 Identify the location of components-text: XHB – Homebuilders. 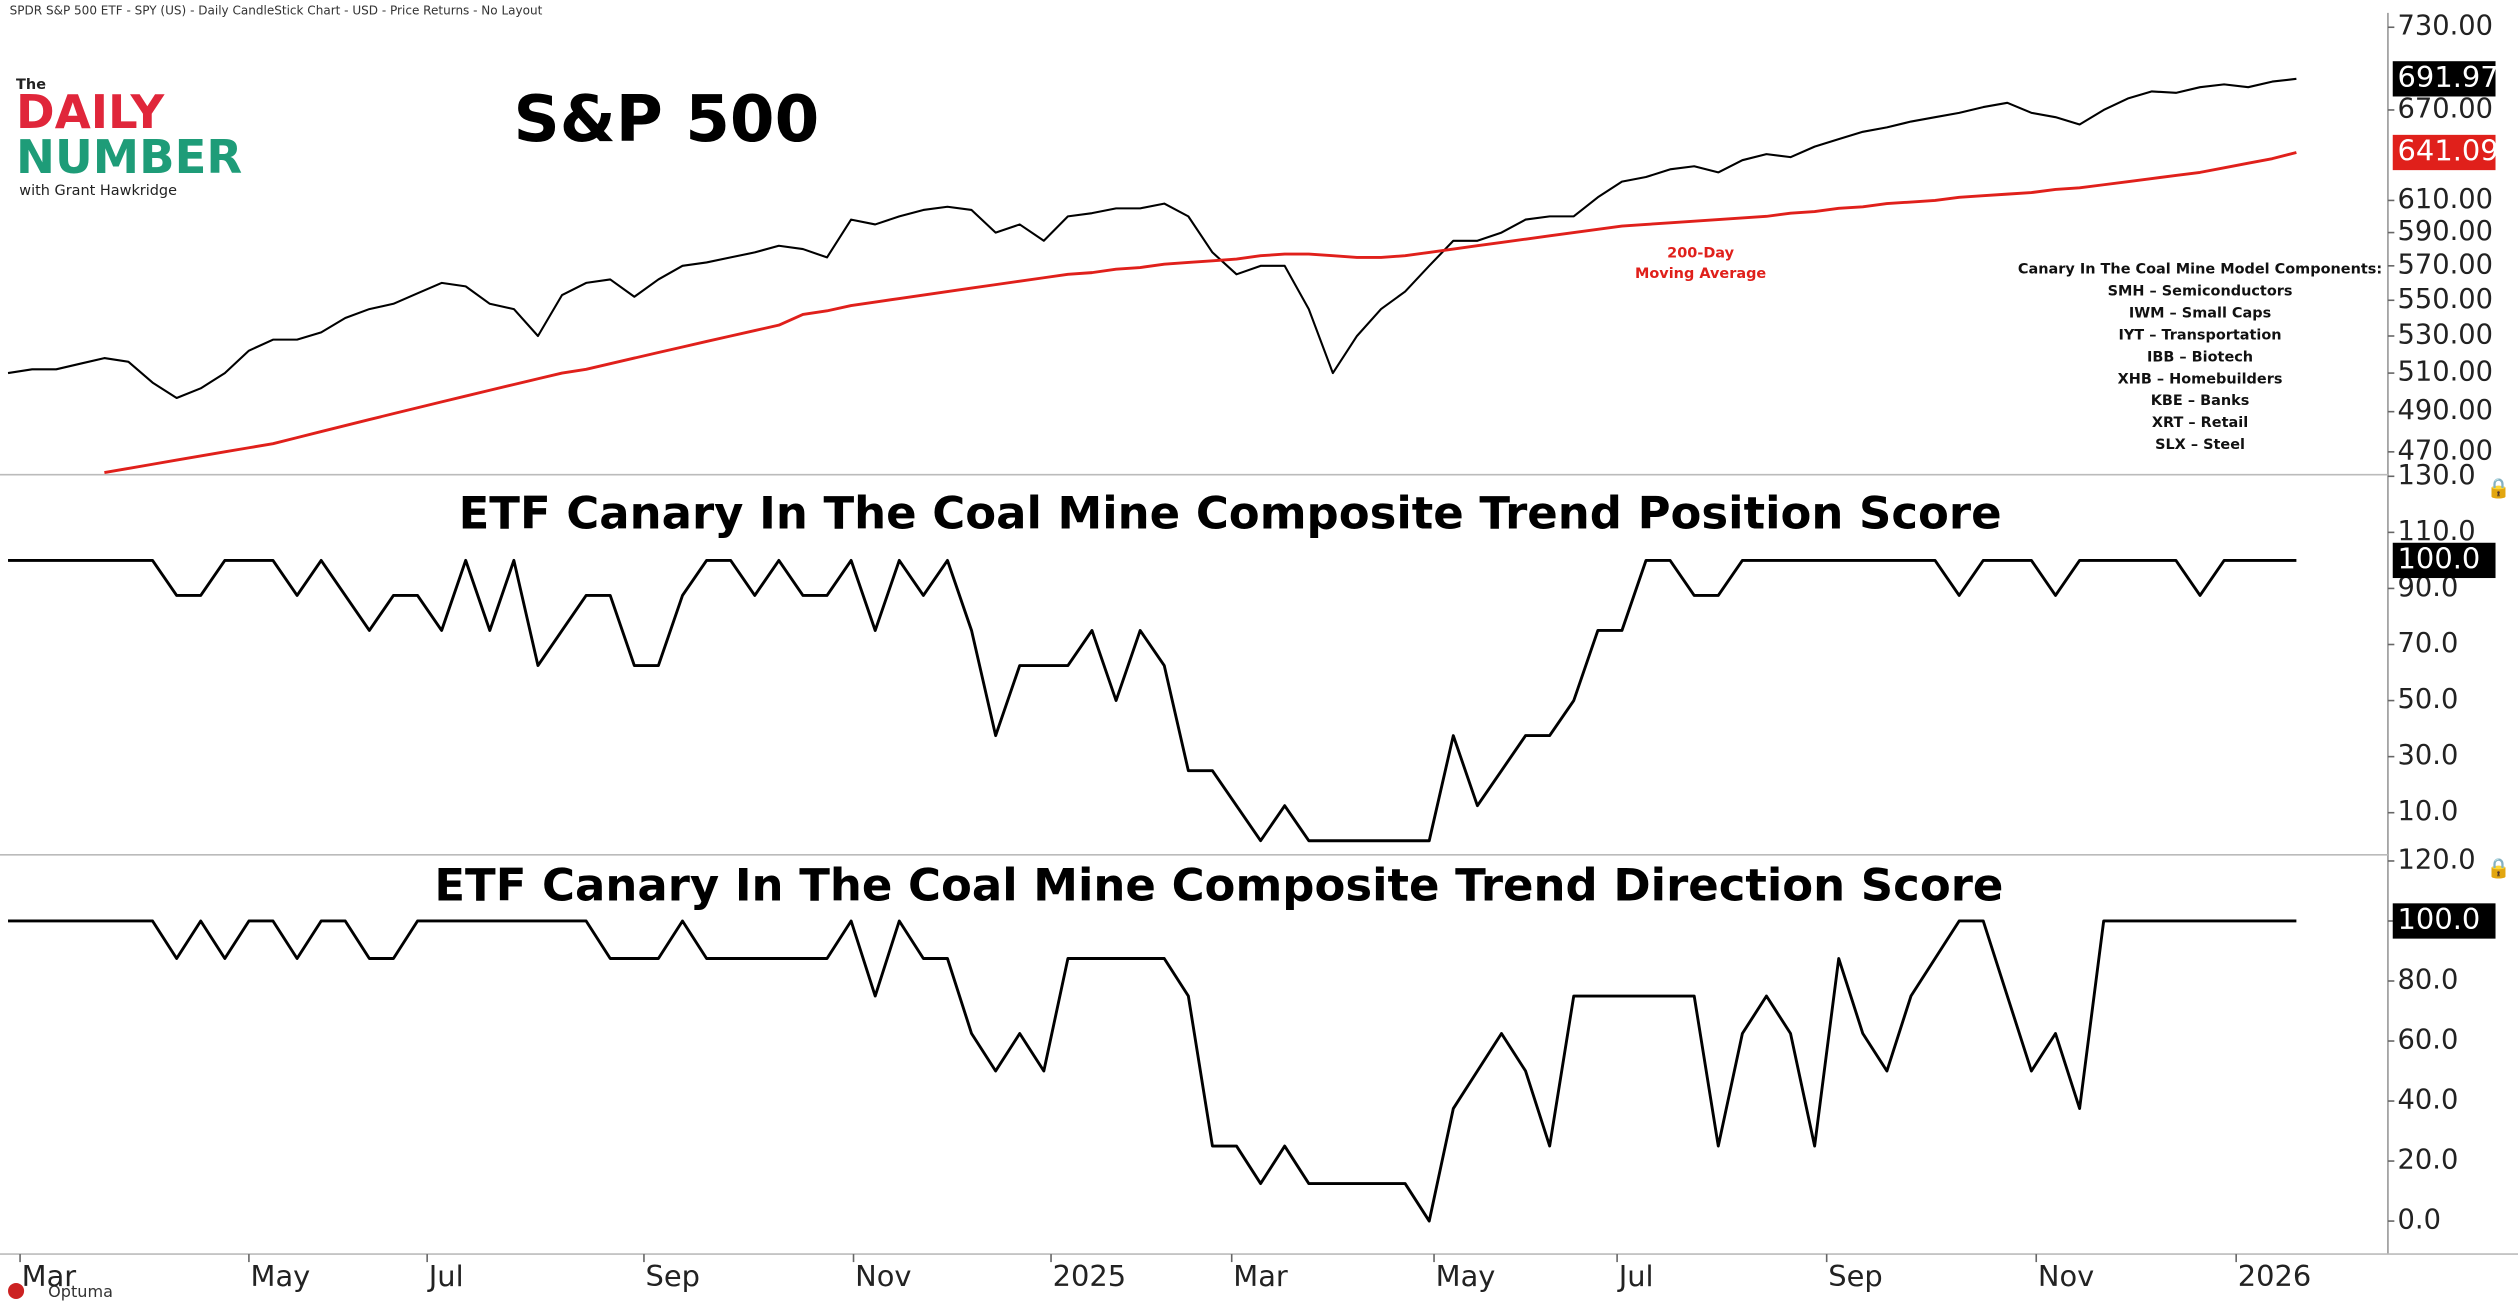
(2200, 379).